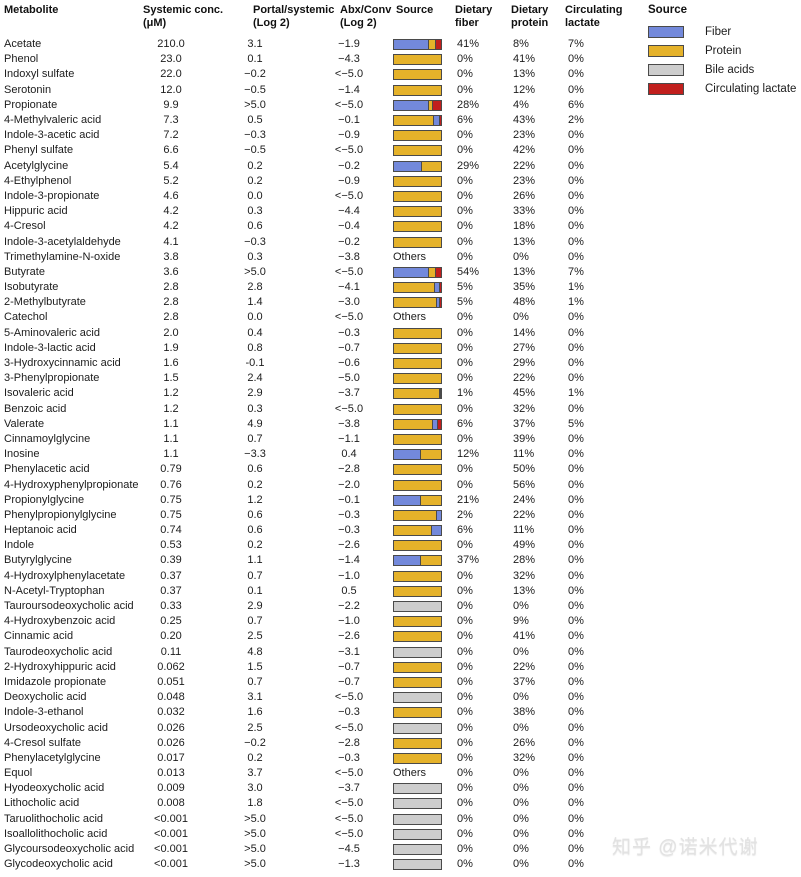  Describe the element at coordinates (320, 348) in the screenshot. I see `table-row: Indole-3-lactic acid 1.9 0.8 −0.7 0% 27% 0%` at that location.